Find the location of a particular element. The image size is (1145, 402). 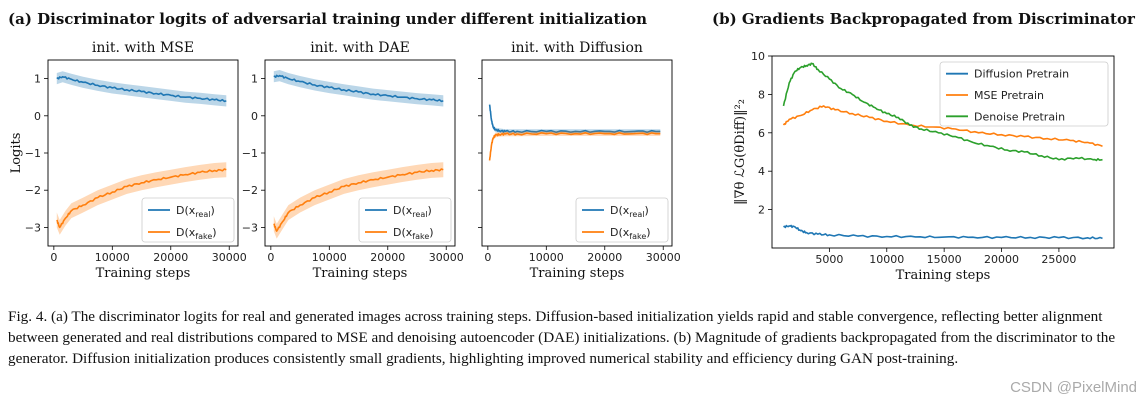

plot-title: init. with MSE is located at coordinates (143, 48).